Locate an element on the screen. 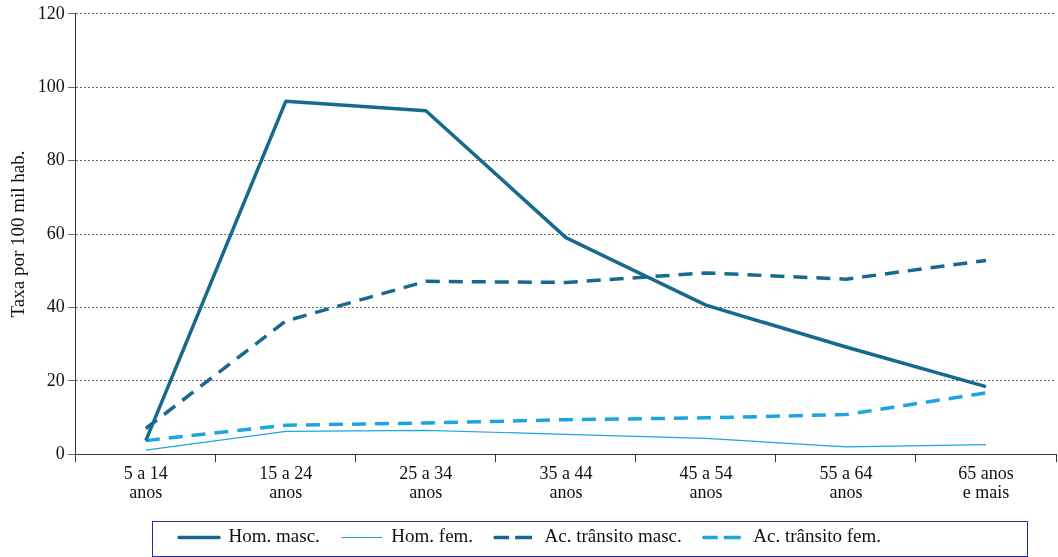 The width and height of the screenshot is (1058, 557). y-tick-label: 100 is located at coordinates (51, 85).